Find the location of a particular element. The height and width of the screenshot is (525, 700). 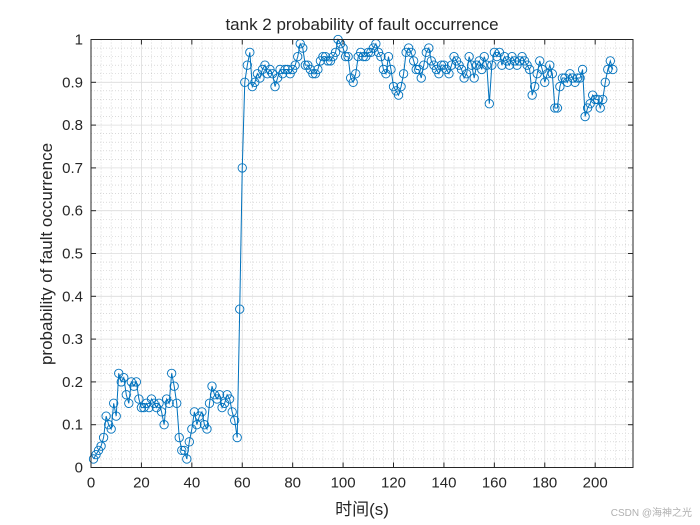

y-tick-label: 0 is located at coordinates (79, 468).